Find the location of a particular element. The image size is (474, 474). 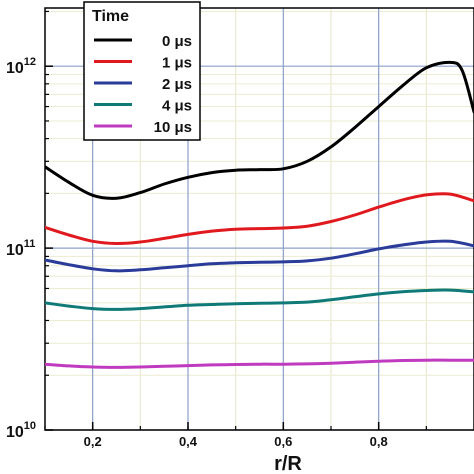

legend: Time 0 μs 1 μs 2 μs 4 μs 10 μs is located at coordinates (142, 71).